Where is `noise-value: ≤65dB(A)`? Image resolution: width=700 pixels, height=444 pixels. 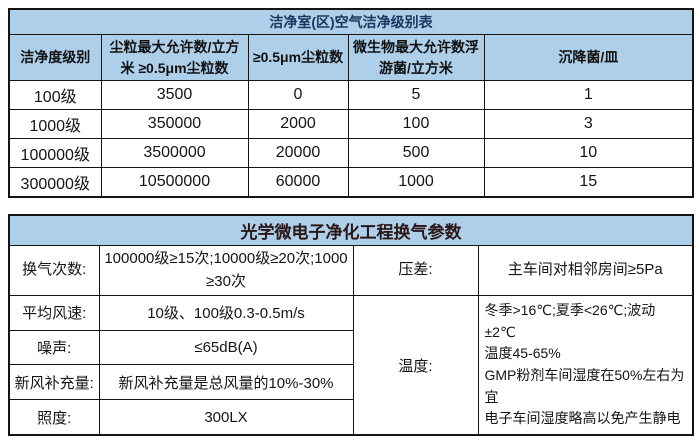
noise-value: ≤65dB(A) is located at coordinates (226, 347).